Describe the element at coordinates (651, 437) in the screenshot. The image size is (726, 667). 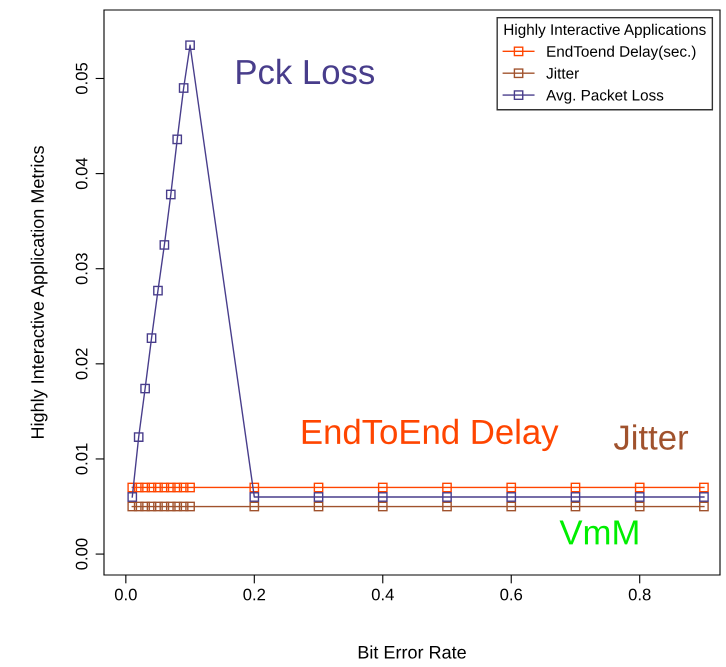
I see `annotation: Jitter` at that location.